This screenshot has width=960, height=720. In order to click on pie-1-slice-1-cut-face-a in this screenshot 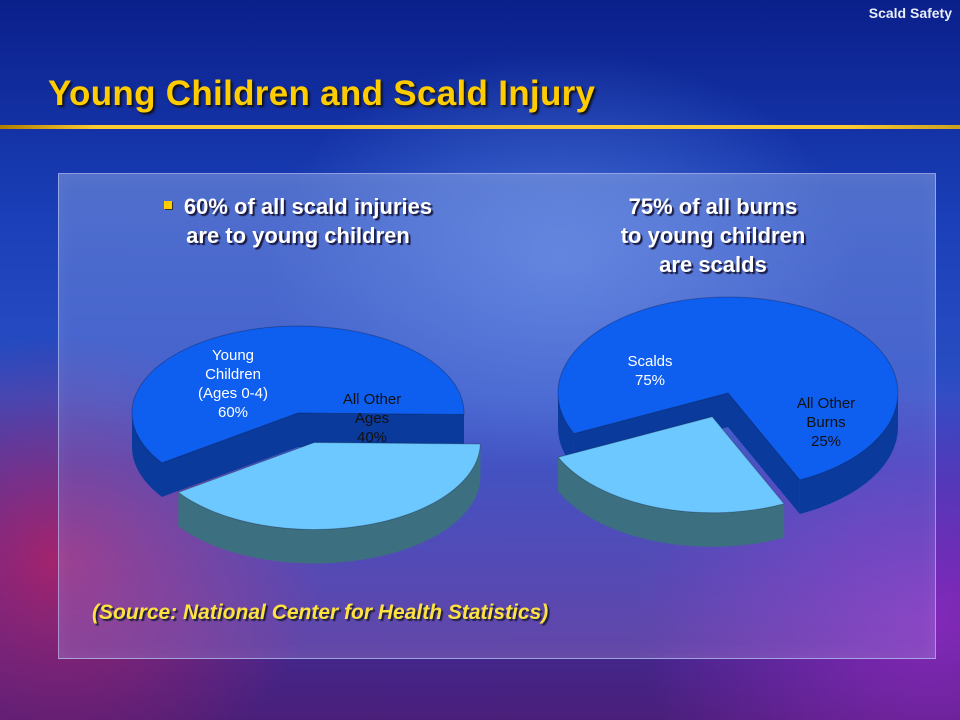, I will do `click(230, 455)`.